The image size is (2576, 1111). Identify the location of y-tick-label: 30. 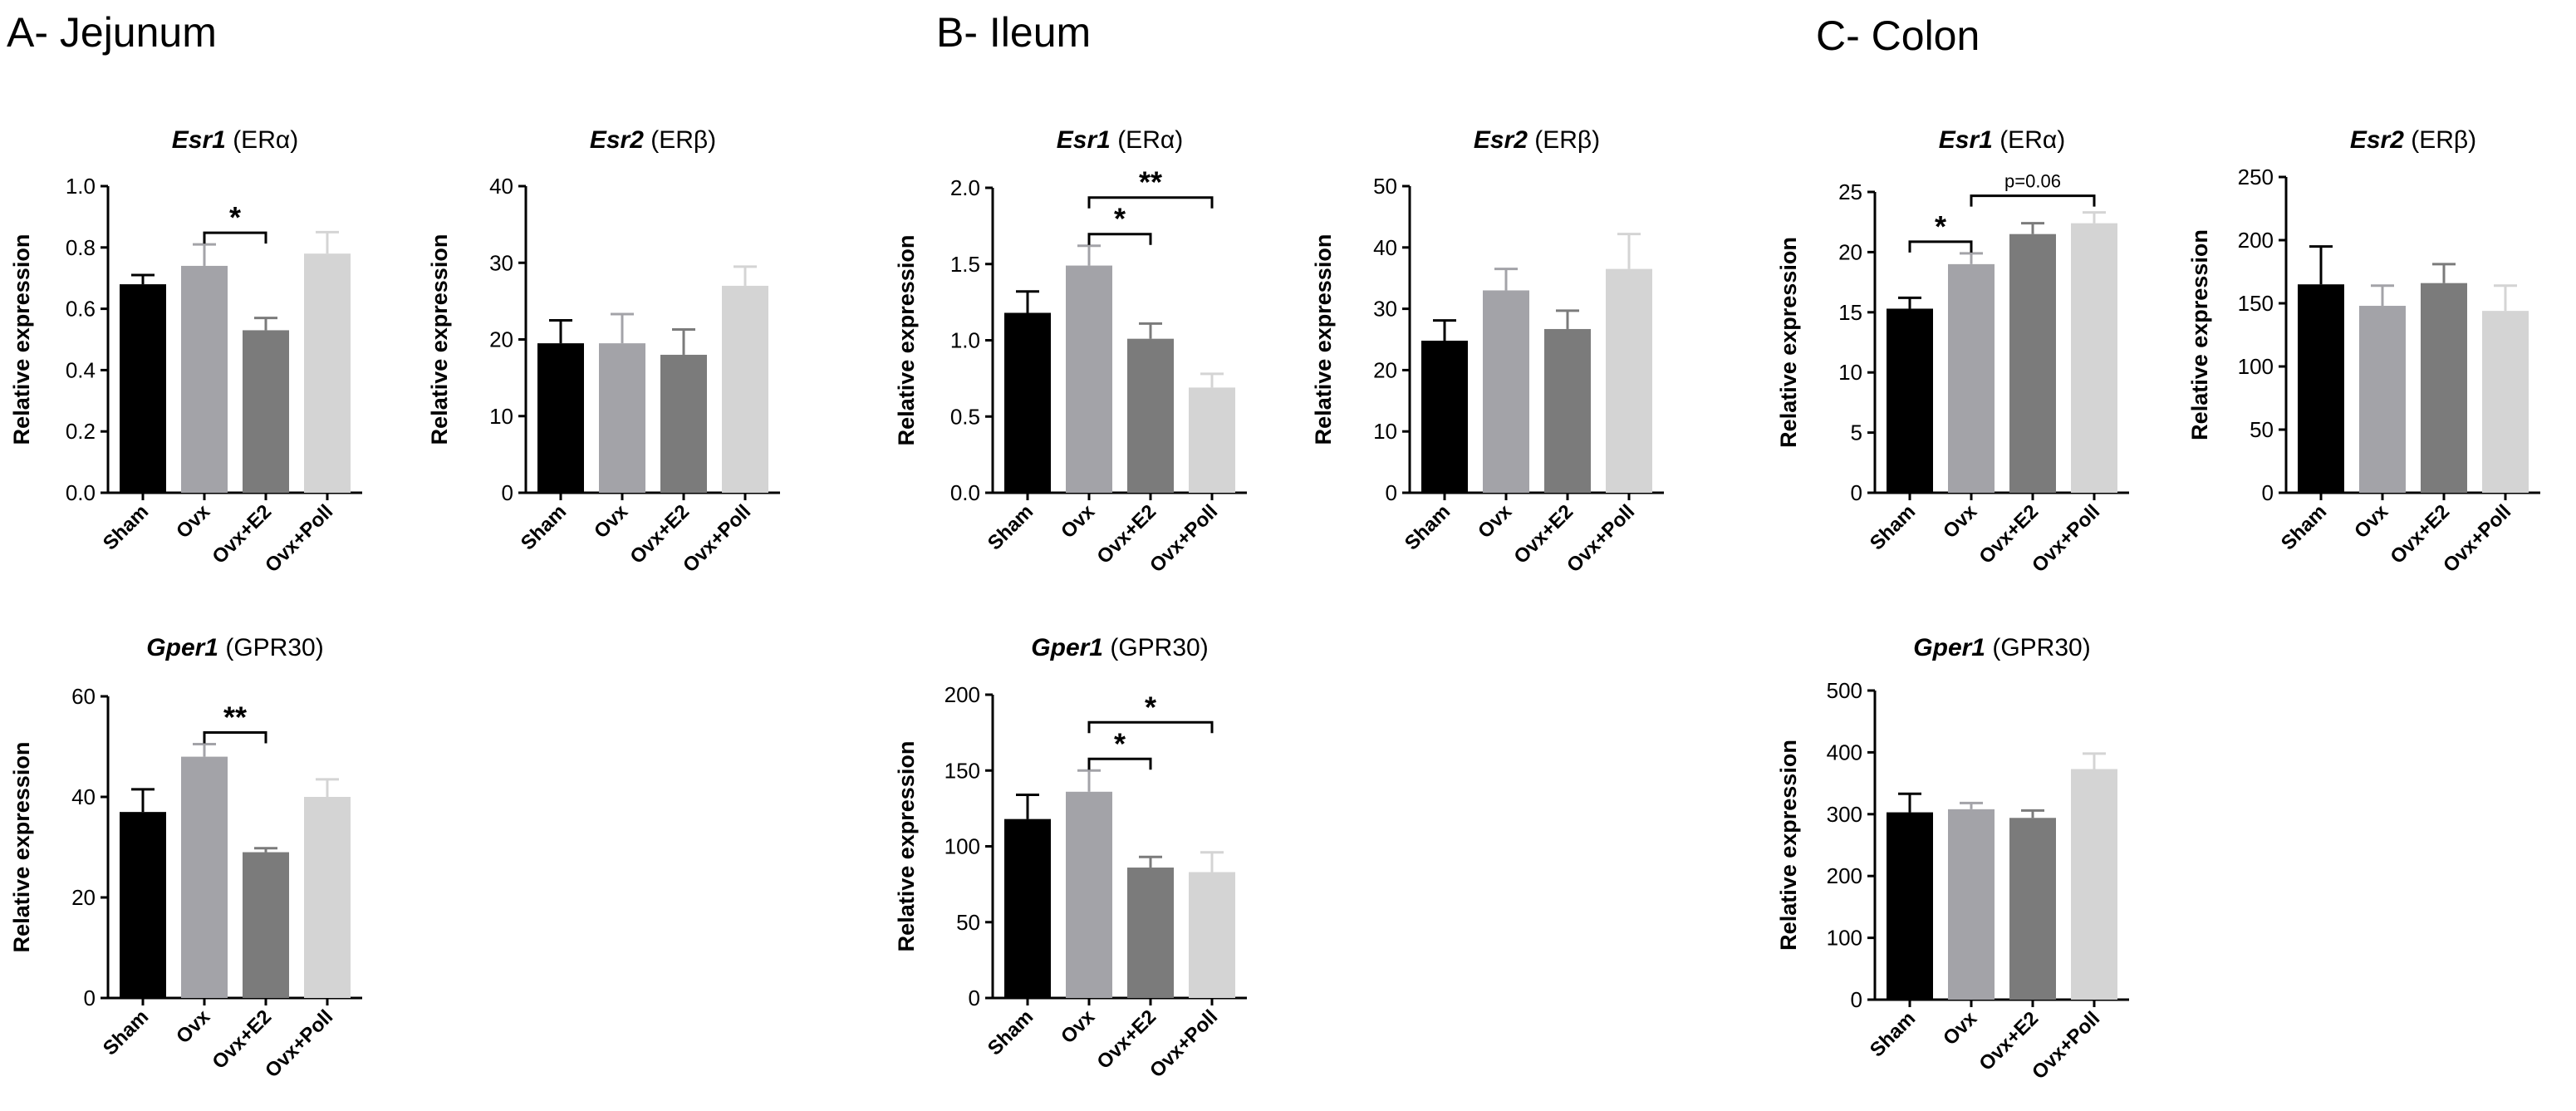
(501, 262).